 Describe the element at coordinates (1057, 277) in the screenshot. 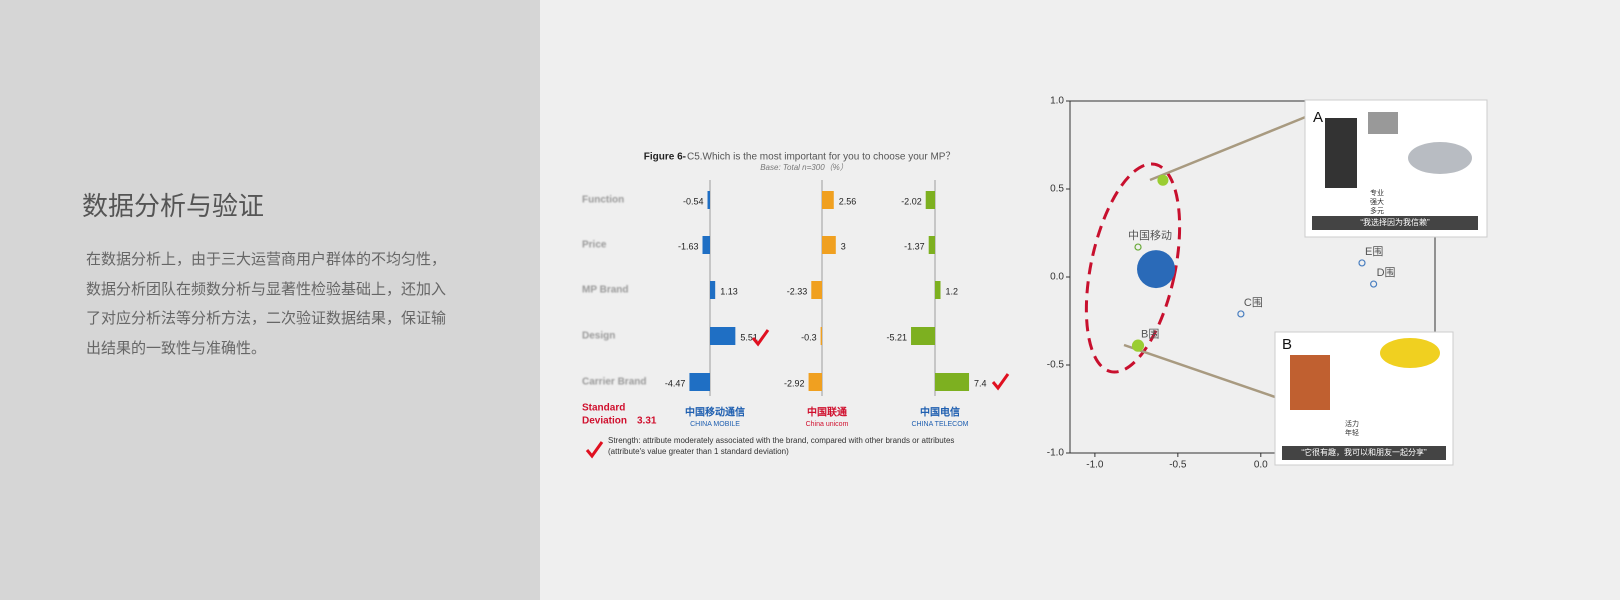

I see `y-tick-label: 0.0` at that location.